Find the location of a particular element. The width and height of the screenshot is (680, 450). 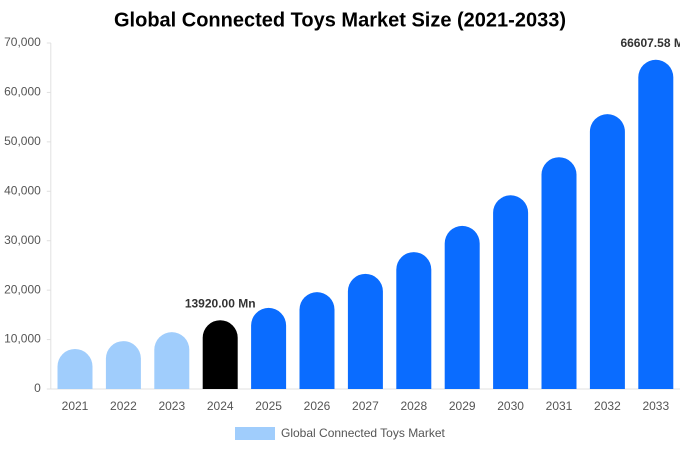

data-label: 13920.00 Mn is located at coordinates (220, 303).